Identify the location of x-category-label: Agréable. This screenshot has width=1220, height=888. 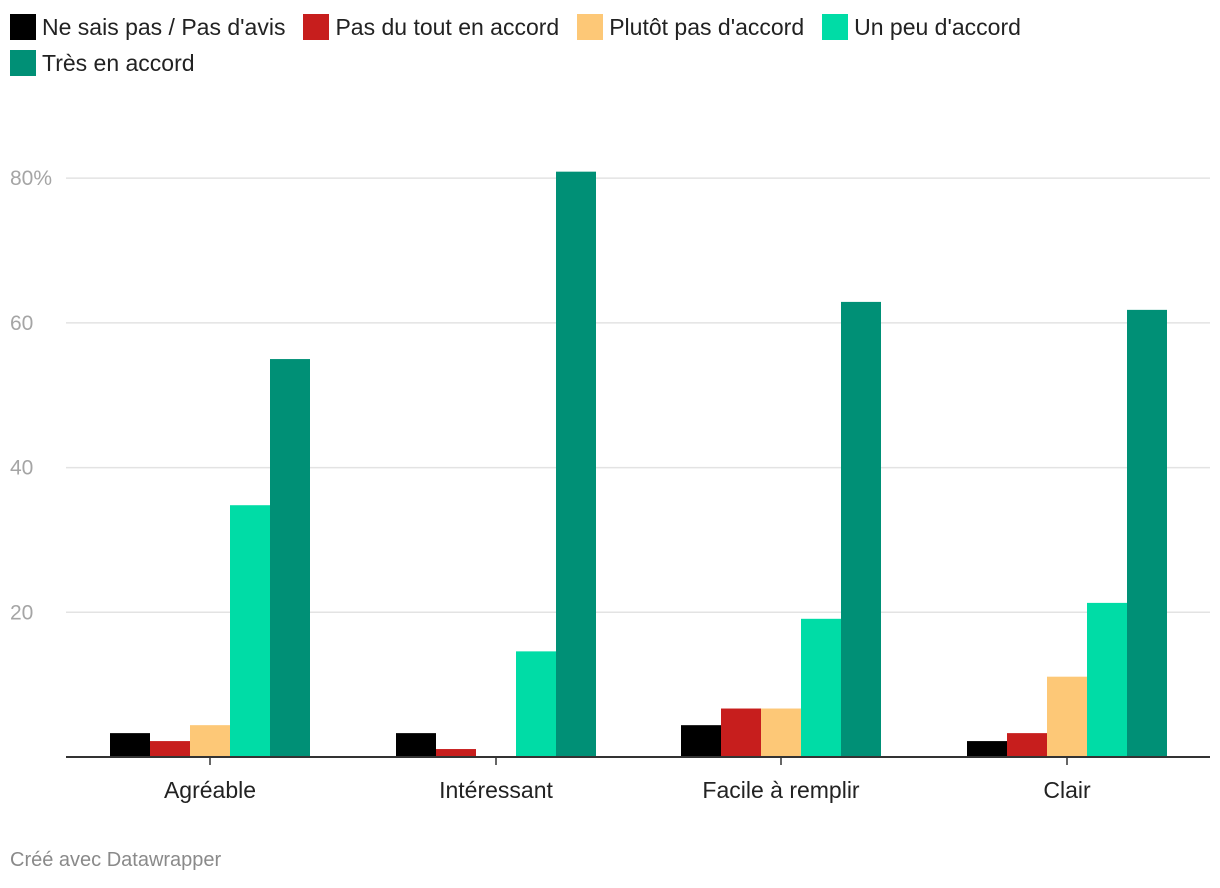
(210, 790).